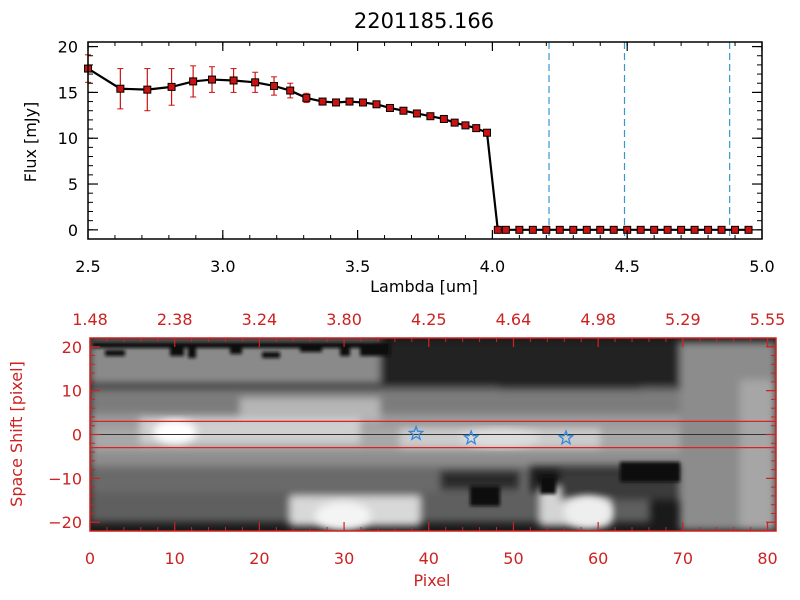 The image size is (800, 600). Describe the element at coordinates (598, 558) in the screenshot. I see `image-x-tick-label: 60` at that location.